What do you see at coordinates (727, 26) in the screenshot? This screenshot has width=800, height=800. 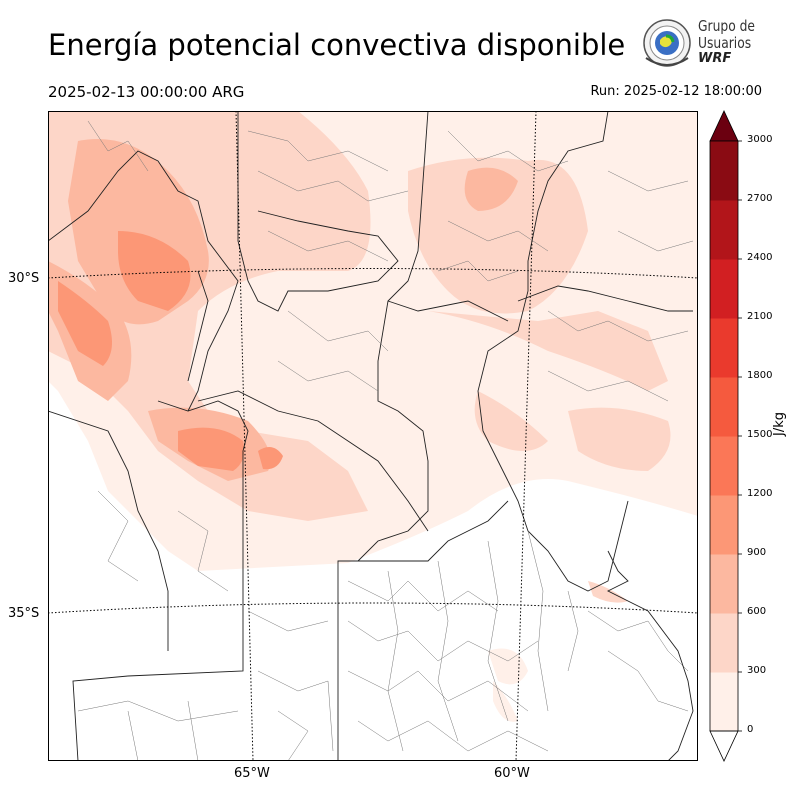 I see `logo-line1: Grupo de` at bounding box center [727, 26].